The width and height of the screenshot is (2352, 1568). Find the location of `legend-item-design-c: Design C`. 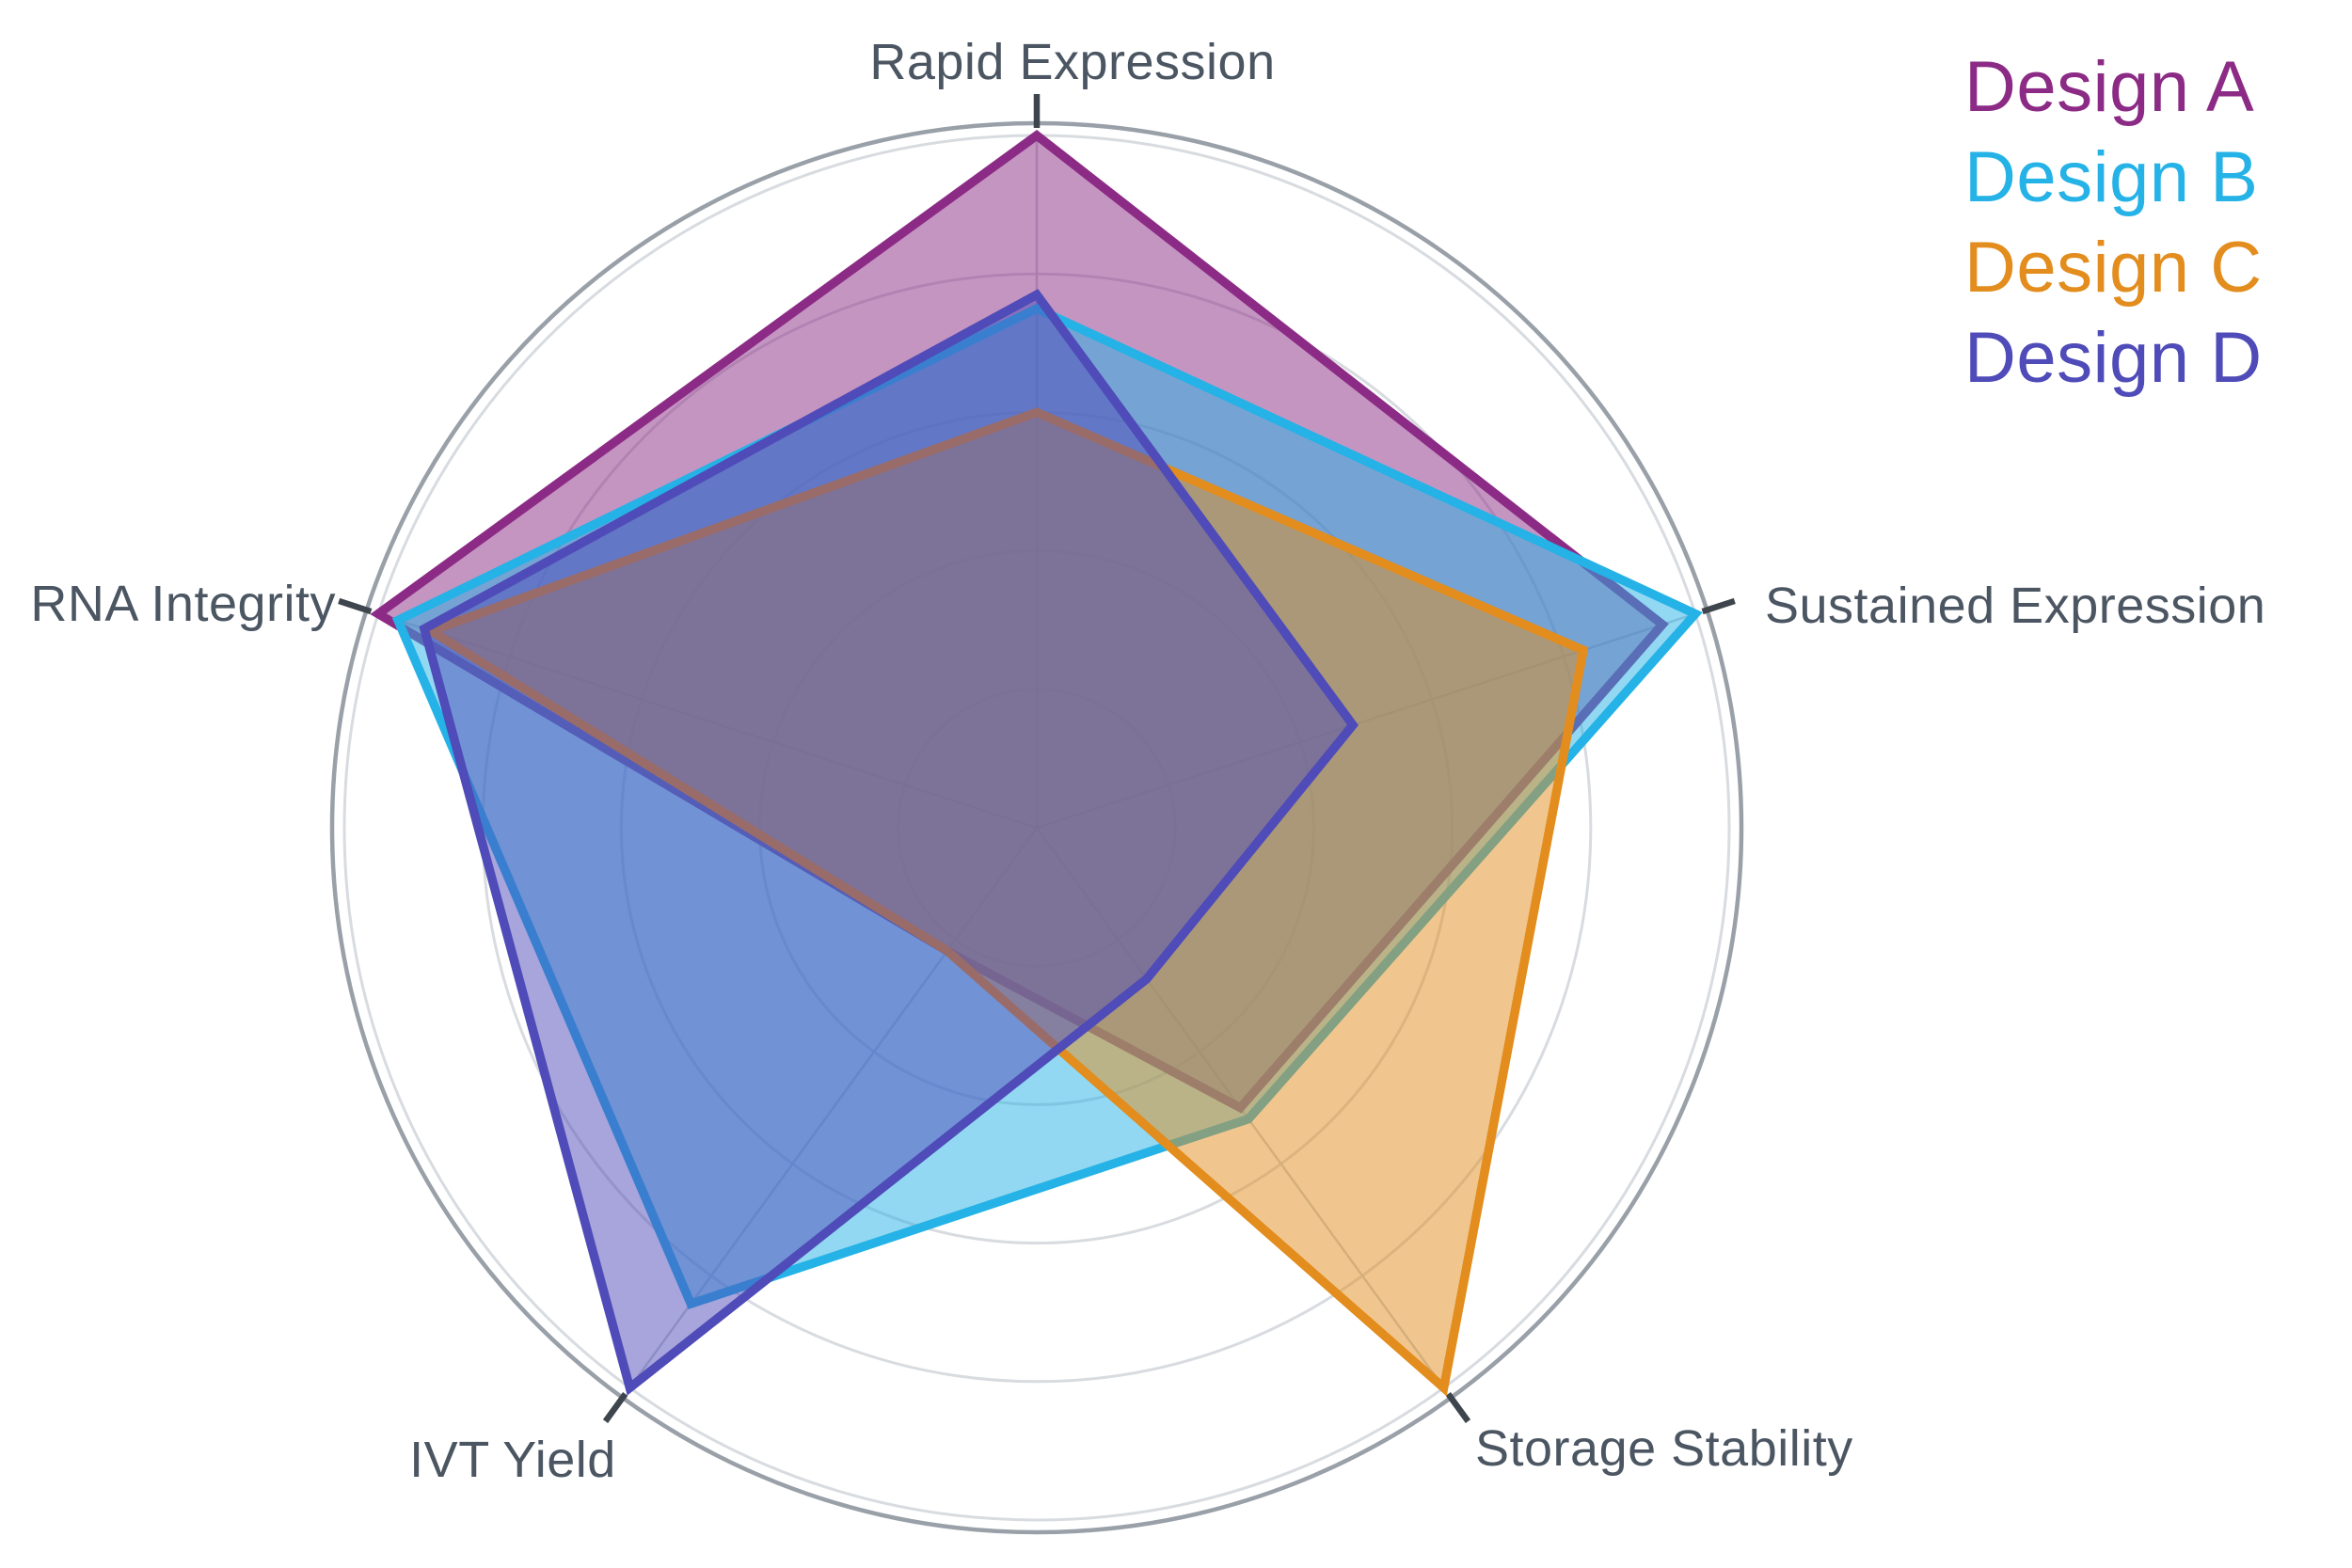

legend-item-design-c: Design C is located at coordinates (2113, 268).